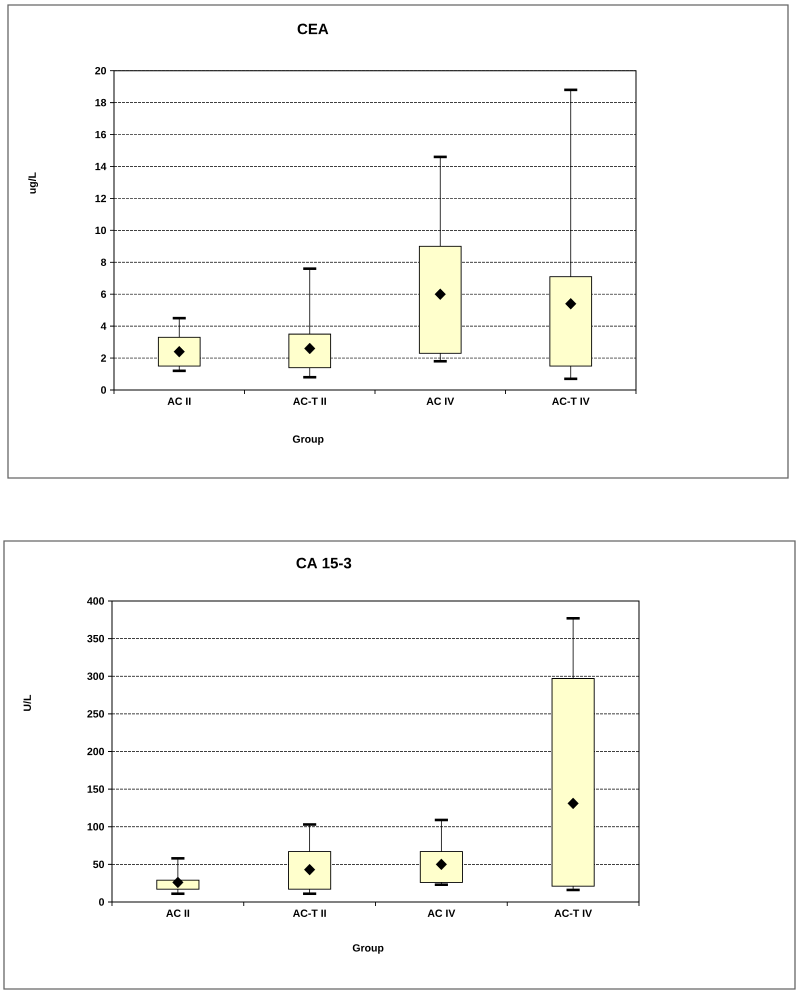 The width and height of the screenshot is (800, 991). What do you see at coordinates (96, 789) in the screenshot?
I see `y-tick-label: 150` at bounding box center [96, 789].